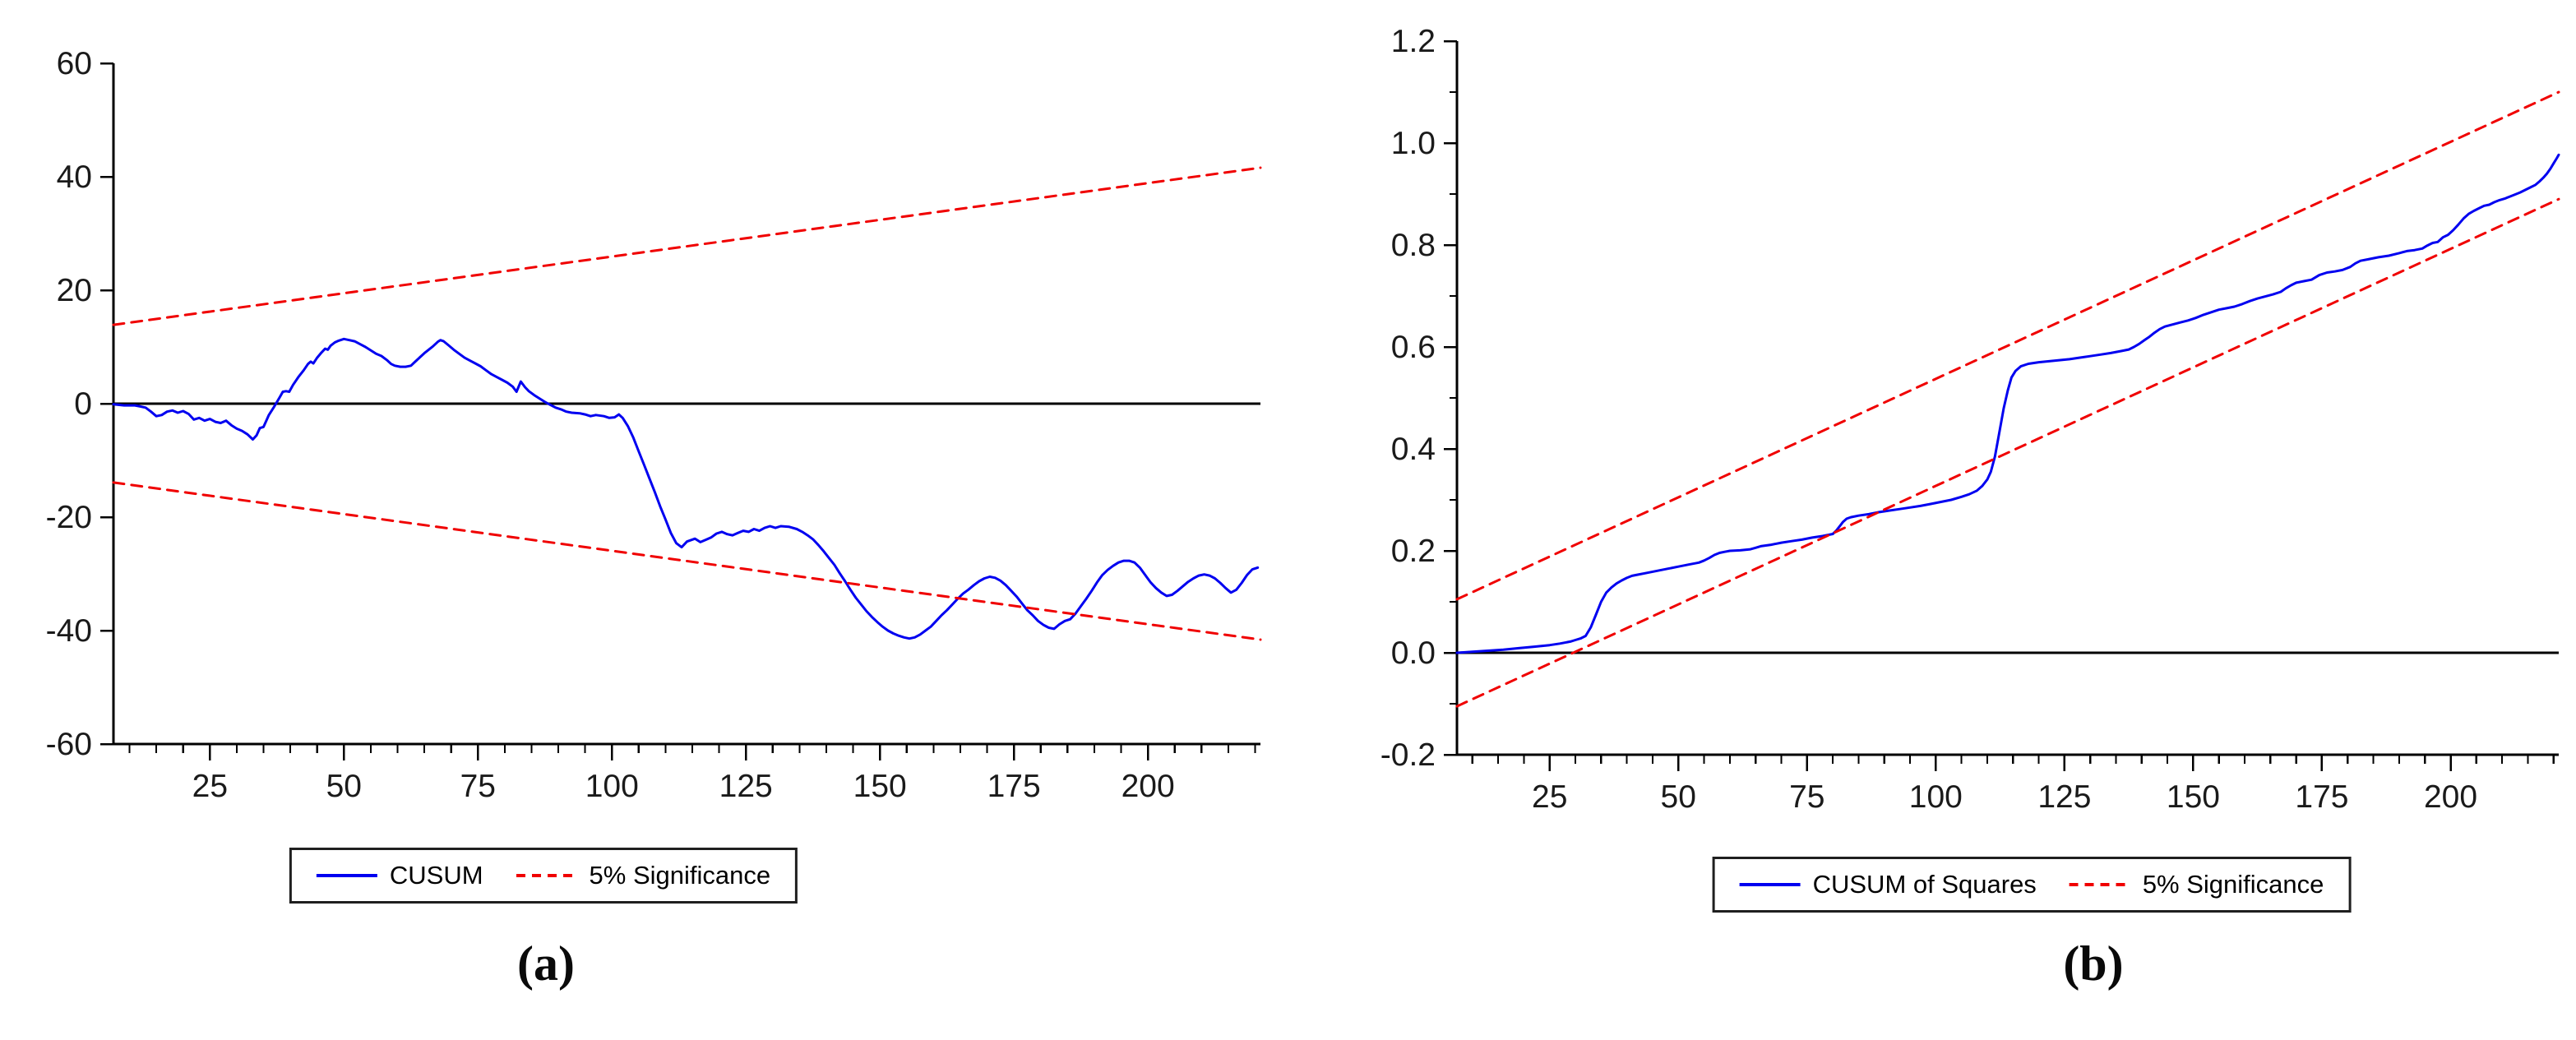  I want to click on legend-item-significance-b: 5% Significance, so click(2196, 884).